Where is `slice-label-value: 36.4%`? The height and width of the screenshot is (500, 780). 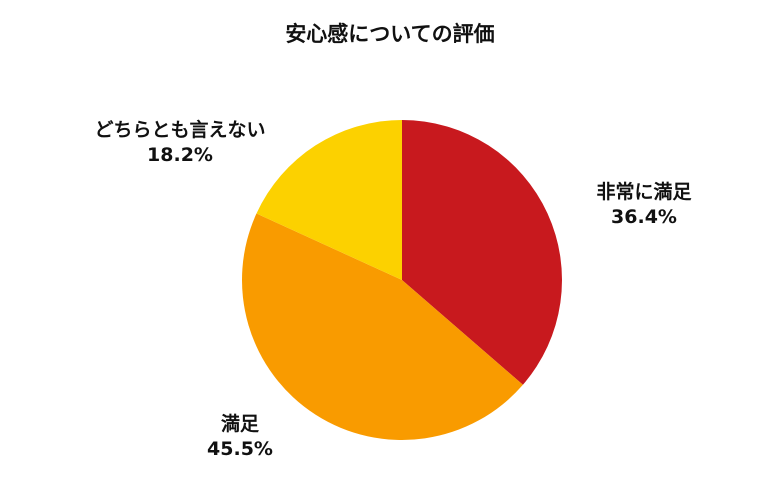 slice-label-value: 36.4% is located at coordinates (644, 217).